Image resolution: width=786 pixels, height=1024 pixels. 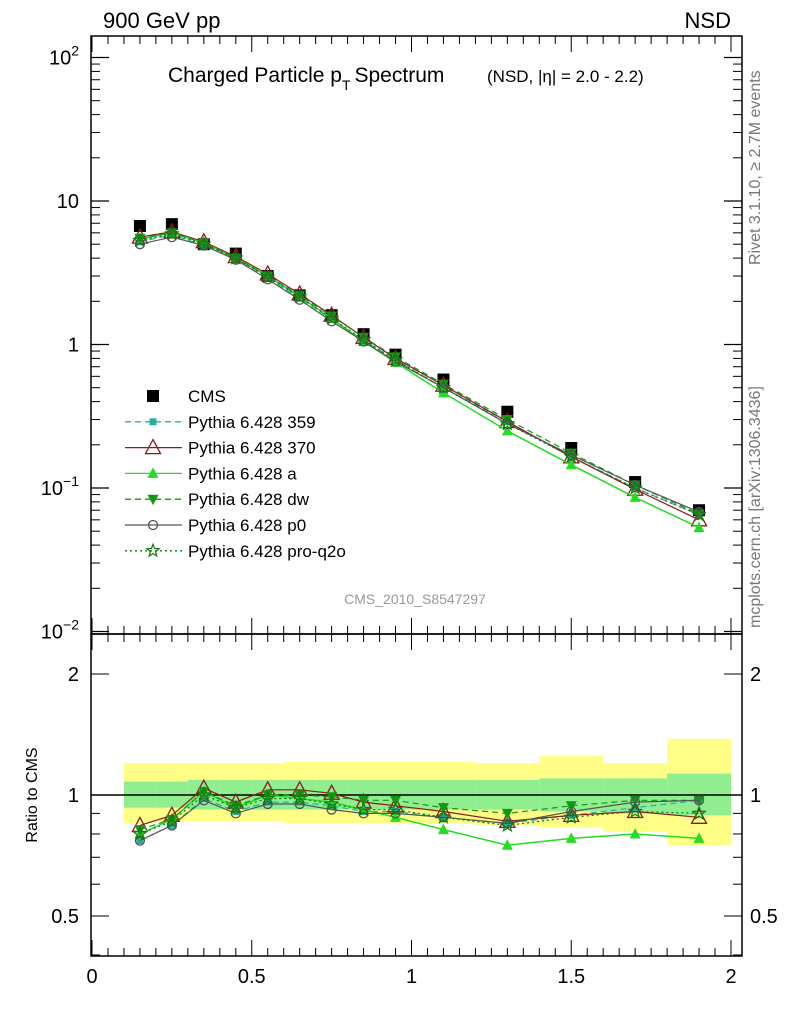 I want to click on ratio-point-p370, so click(x=635, y=810).